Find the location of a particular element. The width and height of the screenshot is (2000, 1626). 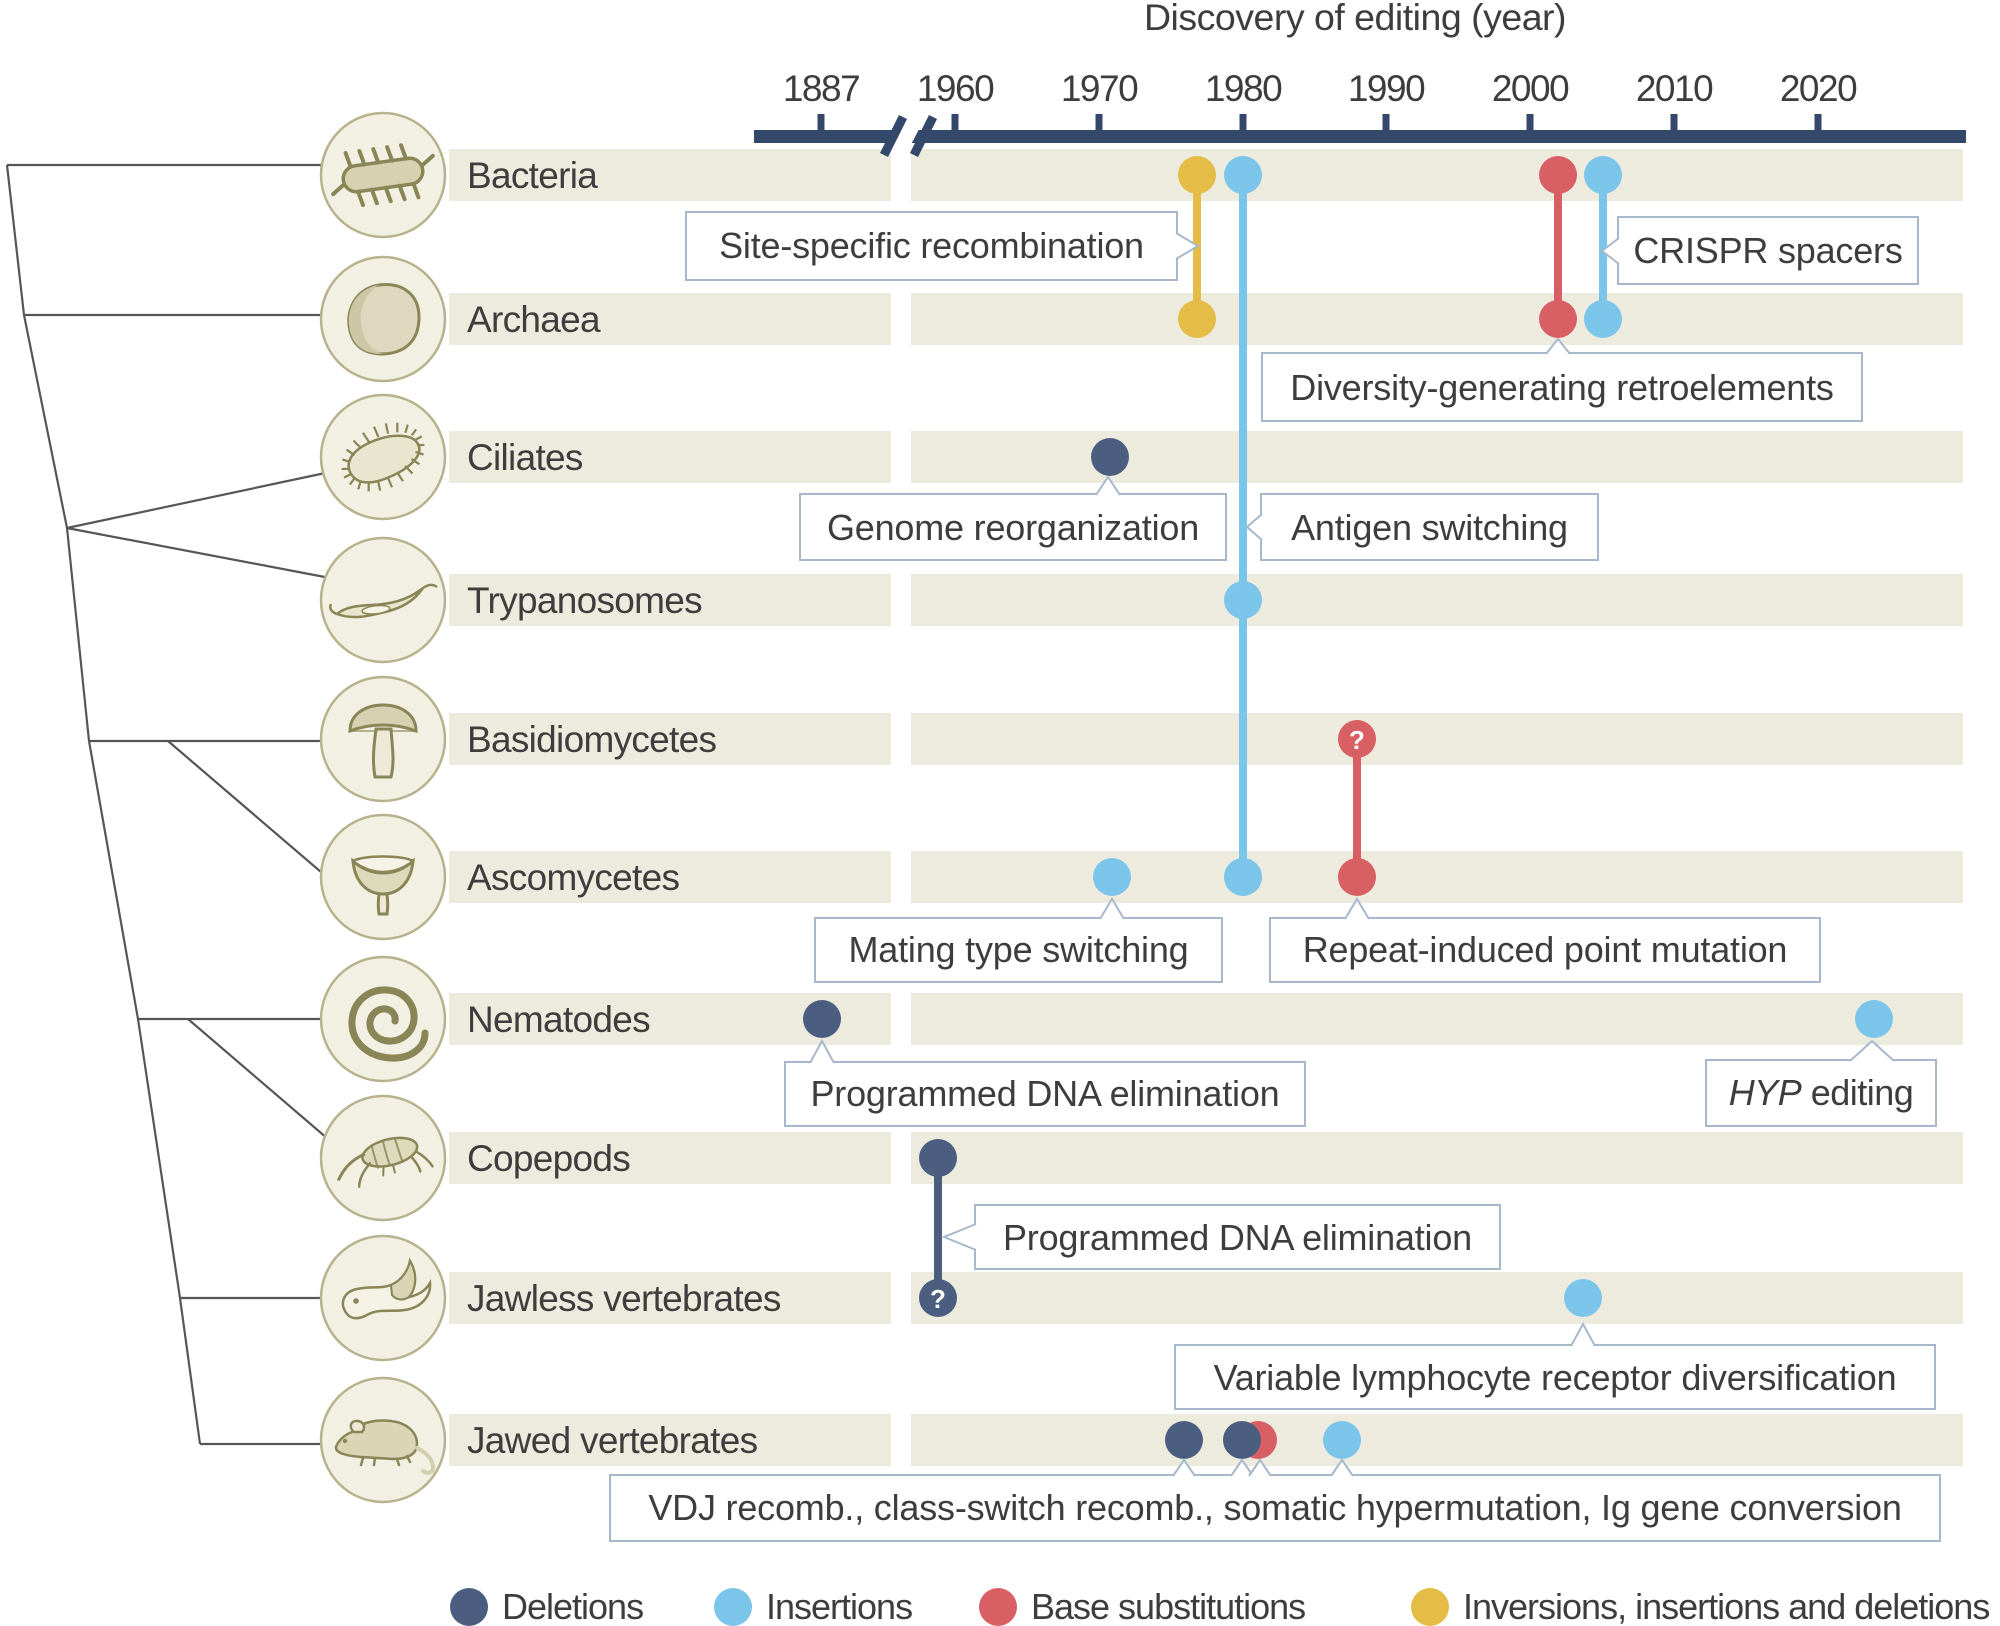

svg-text: 1970 is located at coordinates (1099, 88).